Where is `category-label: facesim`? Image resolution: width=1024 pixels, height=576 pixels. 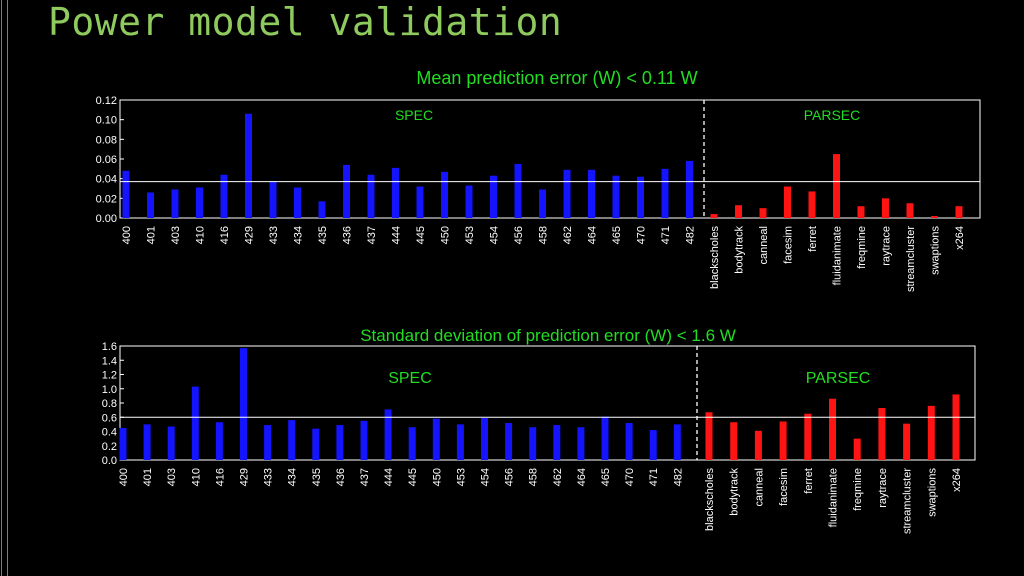 category-label: facesim is located at coordinates (789, 245).